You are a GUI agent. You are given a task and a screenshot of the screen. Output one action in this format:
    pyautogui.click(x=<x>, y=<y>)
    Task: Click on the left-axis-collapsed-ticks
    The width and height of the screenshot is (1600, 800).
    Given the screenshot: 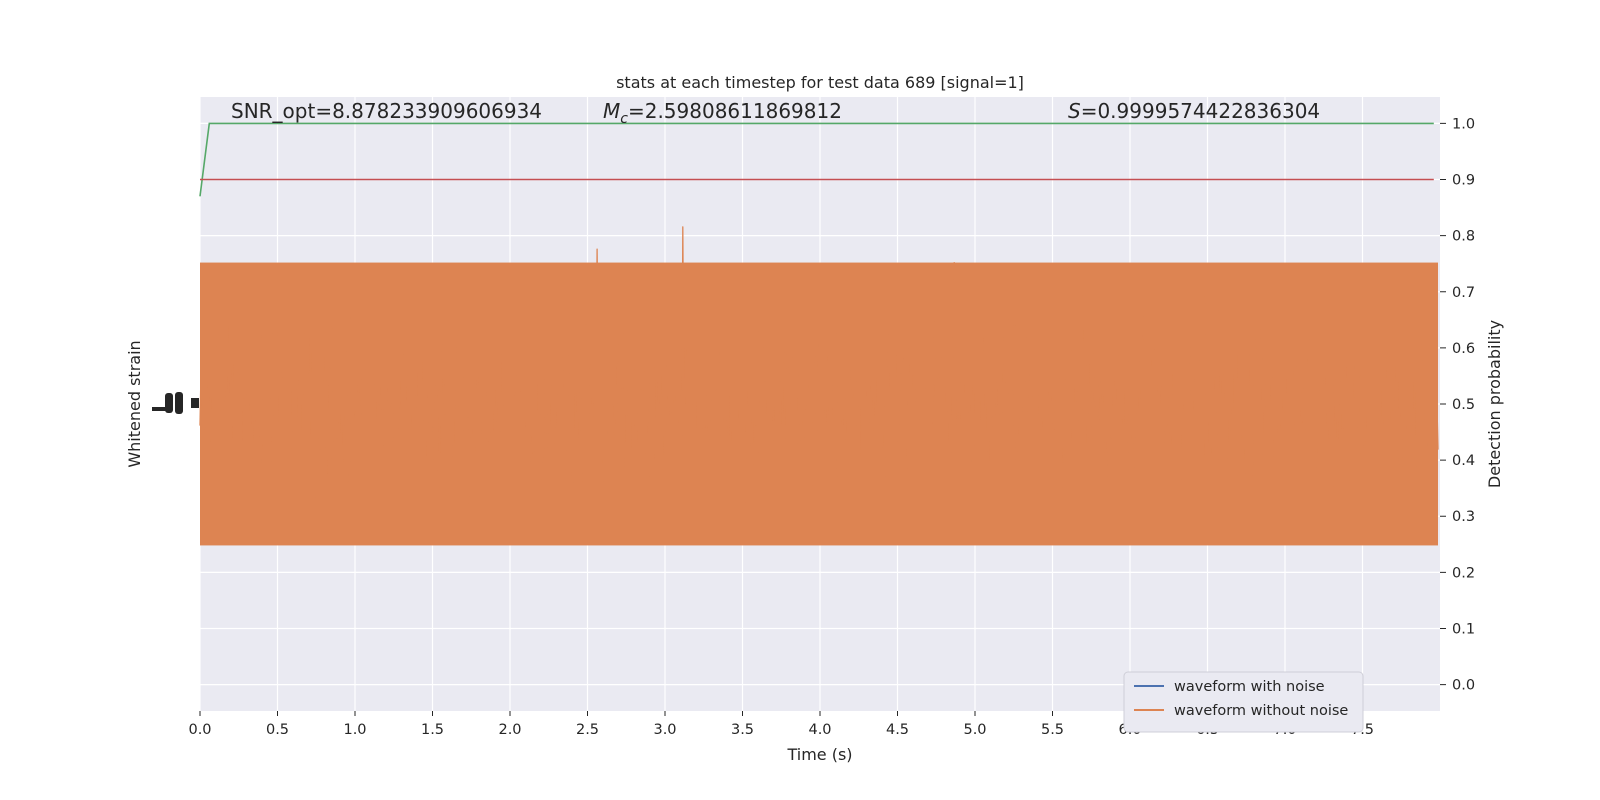 What is the action you would take?
    pyautogui.click(x=175, y=403)
    